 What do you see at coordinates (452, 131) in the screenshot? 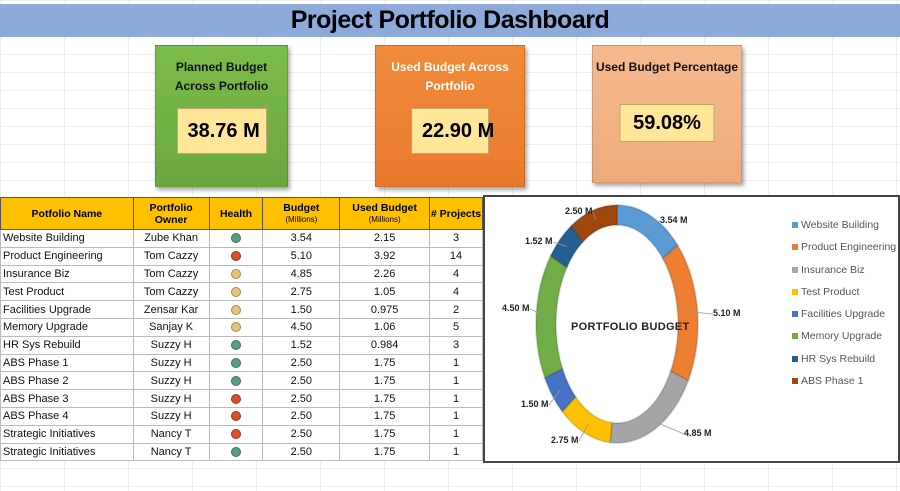
I see `kpi-value: 22.90 M` at bounding box center [452, 131].